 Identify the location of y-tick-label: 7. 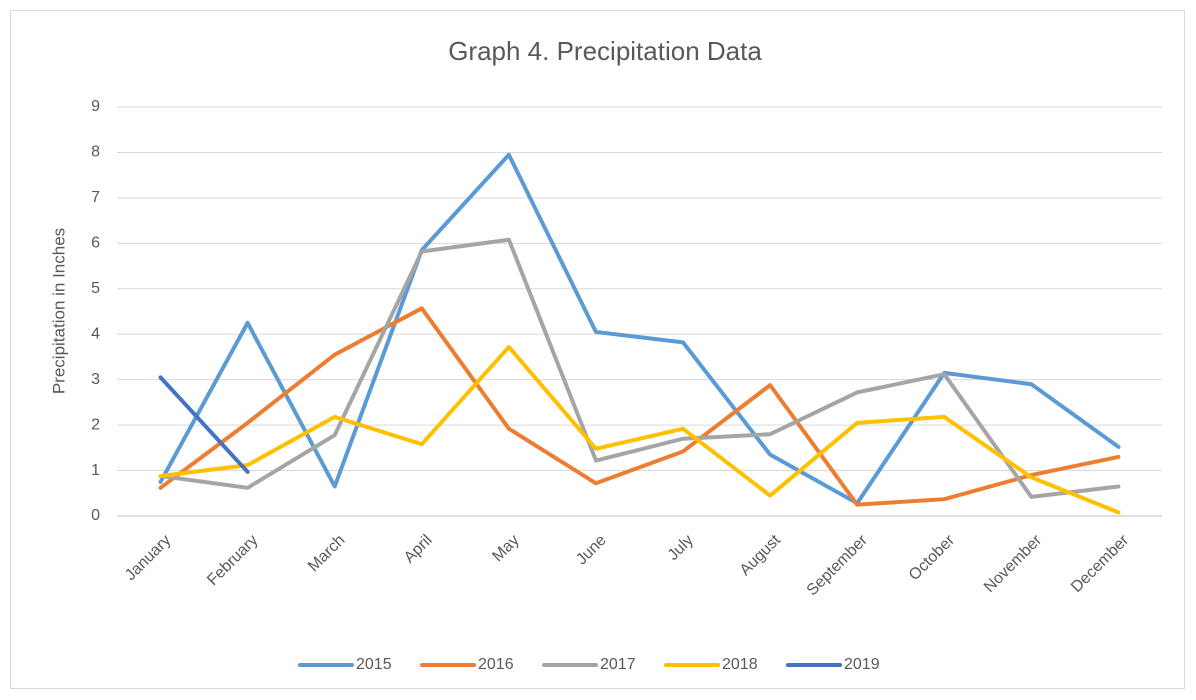
(95, 197).